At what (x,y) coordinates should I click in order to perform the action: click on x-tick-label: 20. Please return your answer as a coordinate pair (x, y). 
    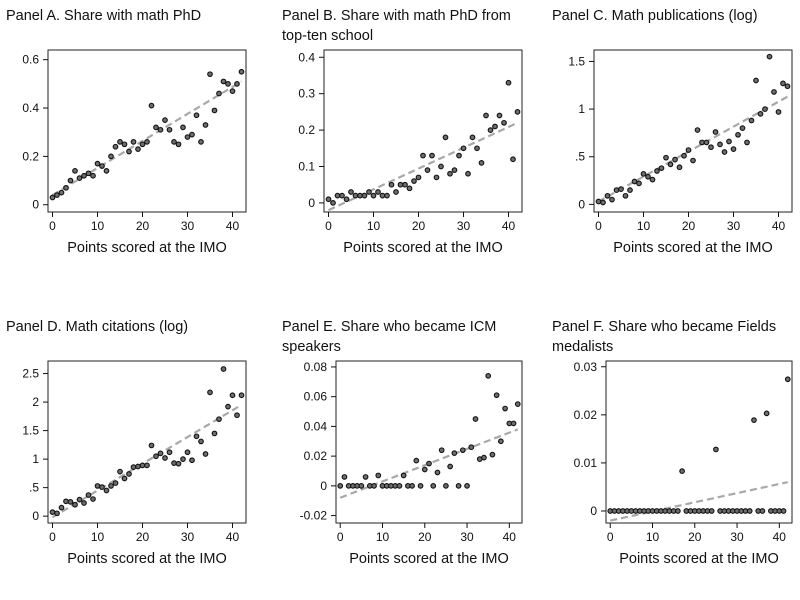
    Looking at the image, I should click on (689, 226).